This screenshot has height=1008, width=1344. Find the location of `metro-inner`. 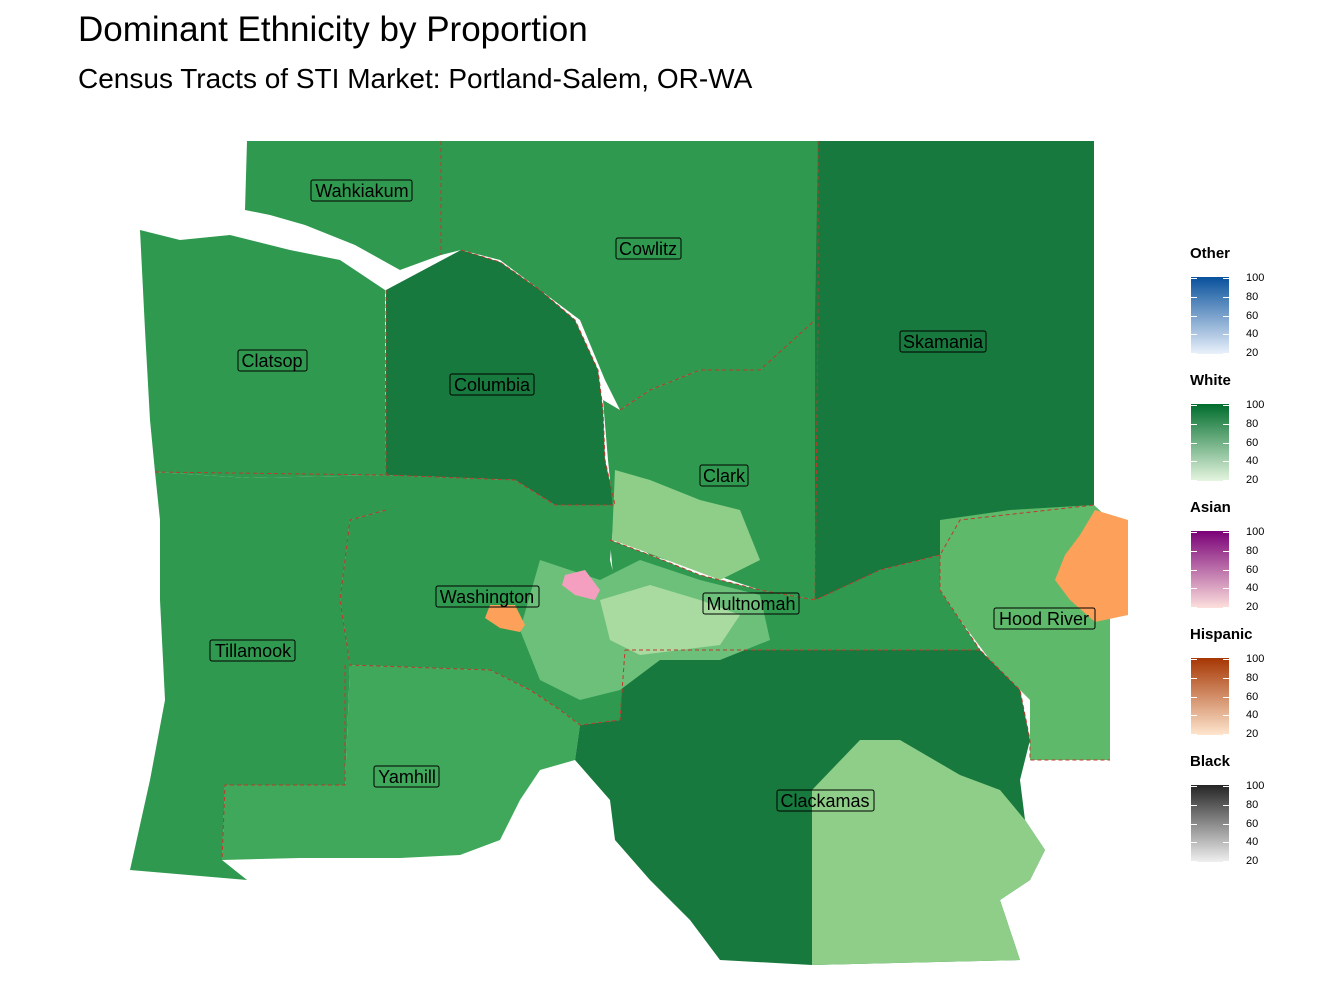

metro-inner is located at coordinates (670, 620).